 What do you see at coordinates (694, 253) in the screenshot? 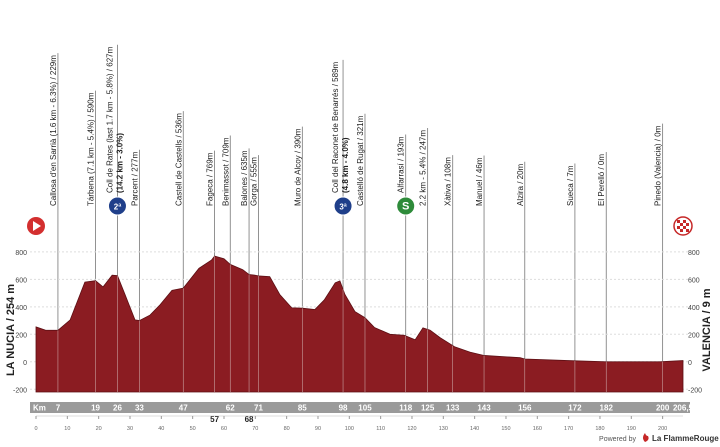
I see `y-tick-label-right: 800` at bounding box center [694, 253].